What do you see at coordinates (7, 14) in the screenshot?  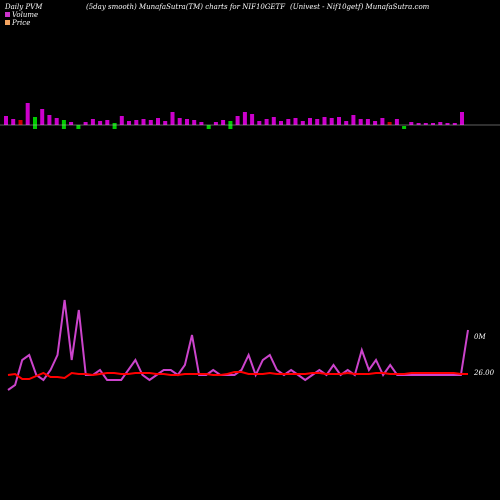 I see `legend-volume-swatch` at bounding box center [7, 14].